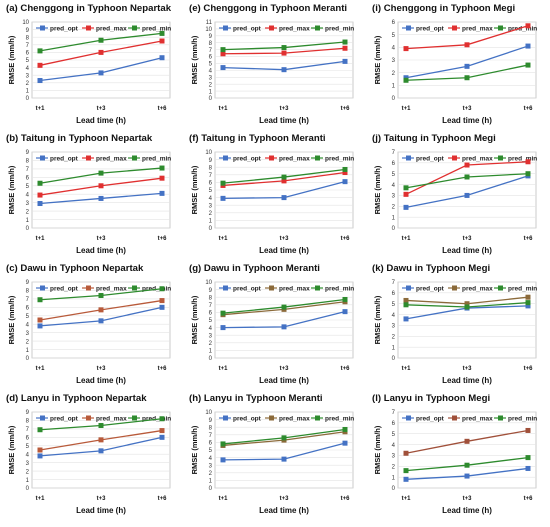 The image size is (550, 527). What do you see at coordinates (208, 283) in the screenshot?
I see `y-tick-label: 10` at bounding box center [208, 283].